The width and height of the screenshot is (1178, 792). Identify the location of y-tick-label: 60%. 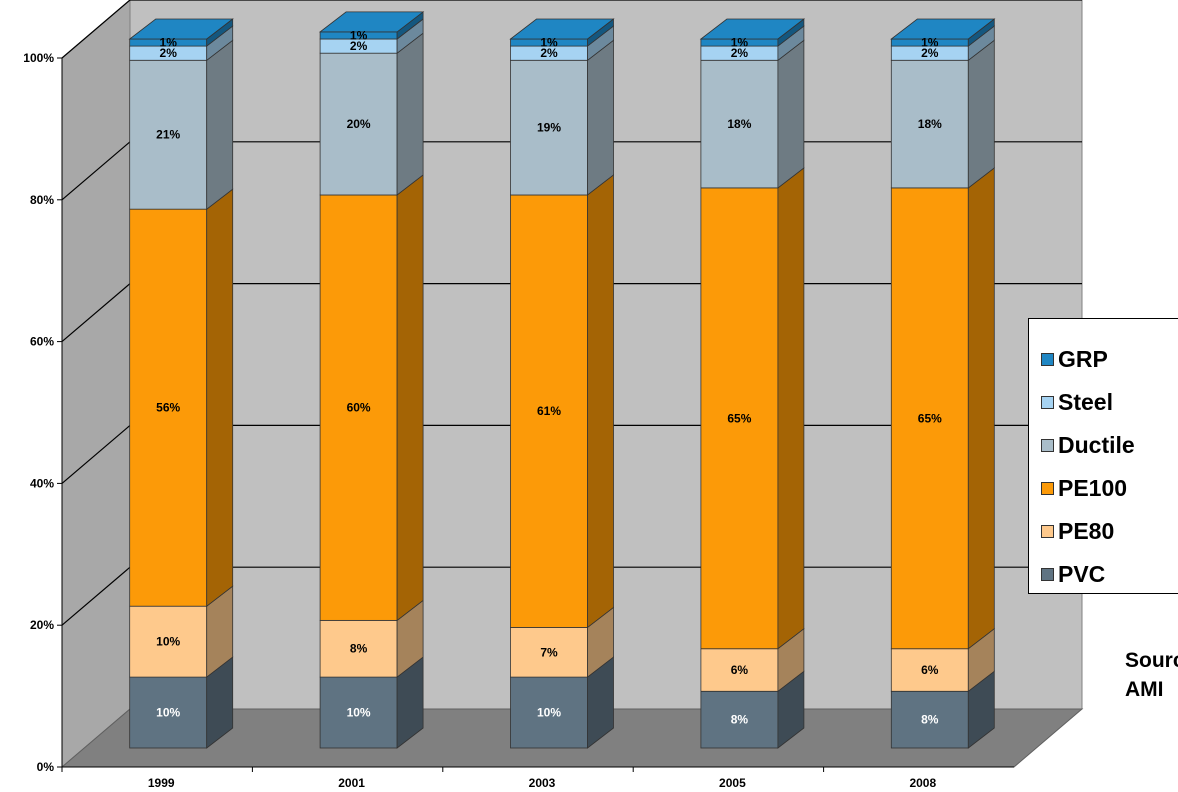
(42, 342).